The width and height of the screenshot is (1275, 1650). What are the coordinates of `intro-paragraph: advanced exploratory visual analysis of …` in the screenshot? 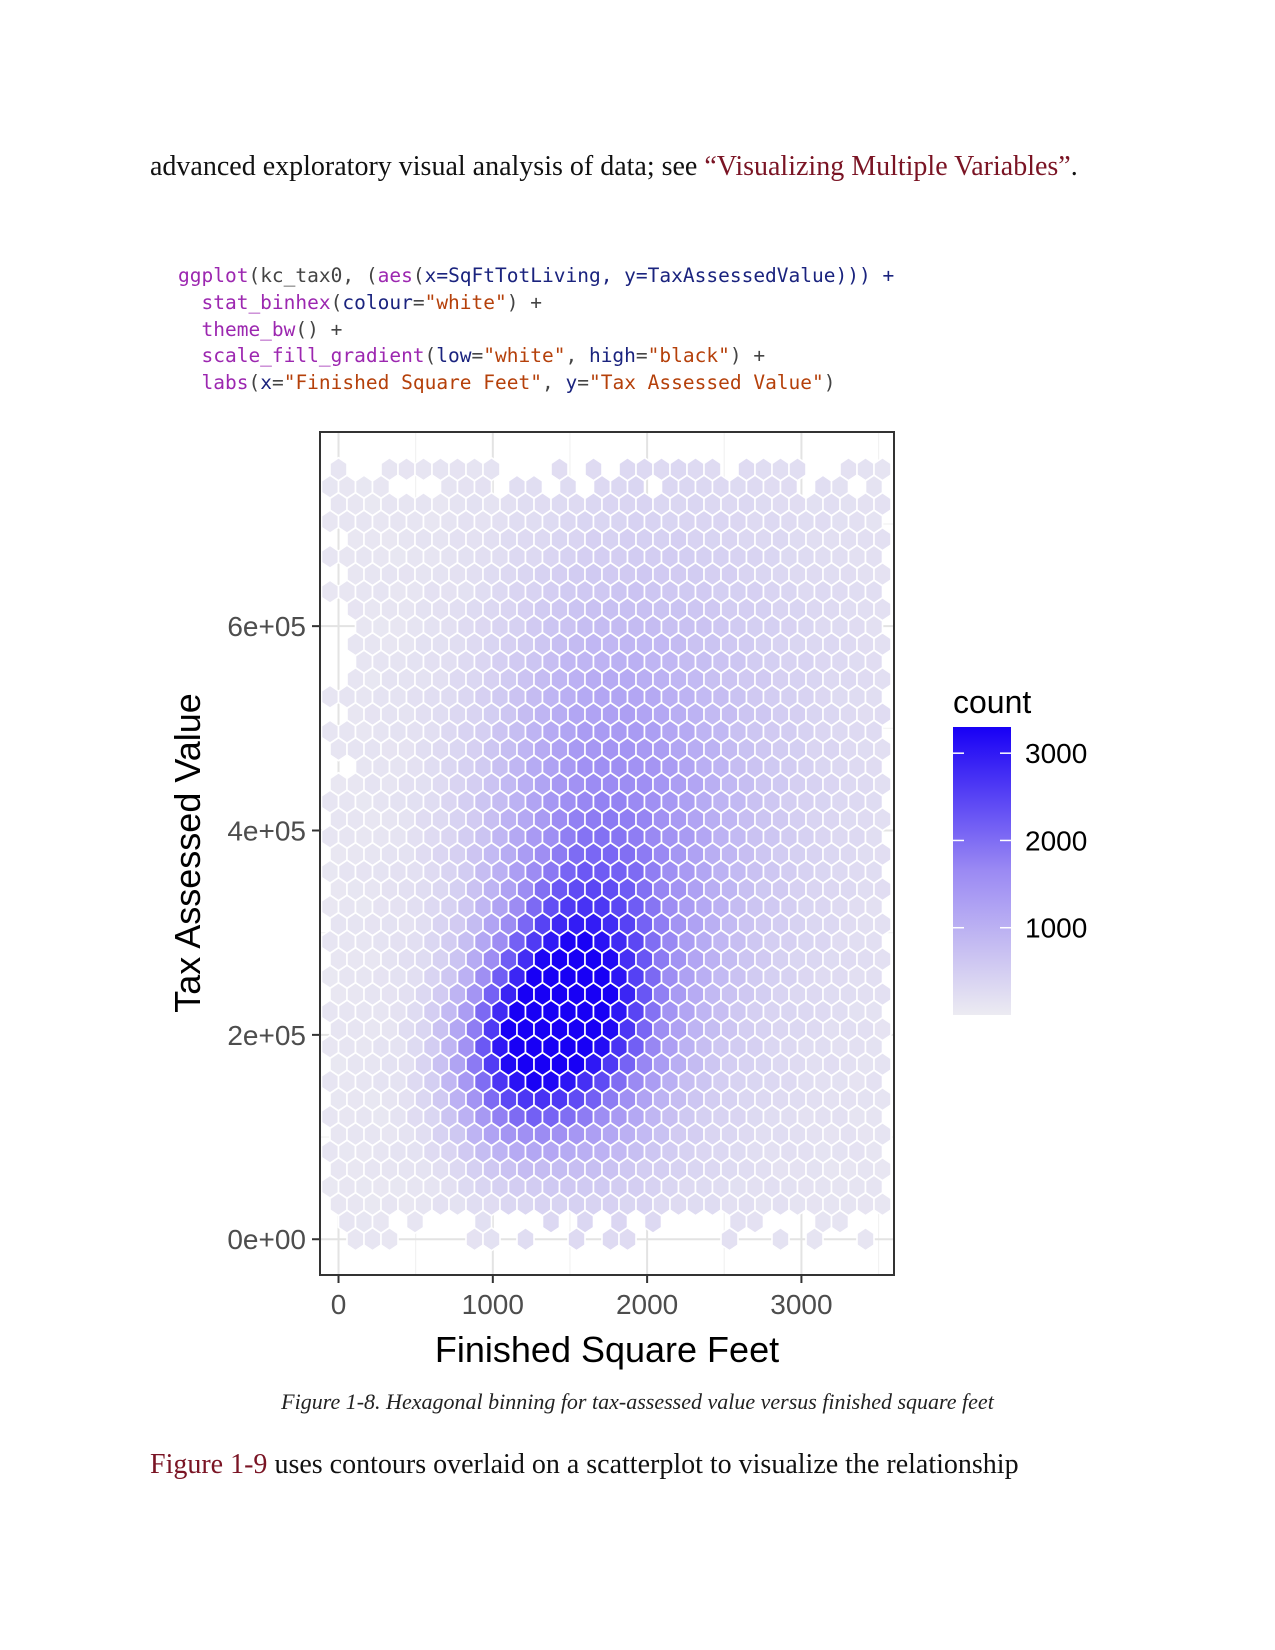 It's located at (640, 167).